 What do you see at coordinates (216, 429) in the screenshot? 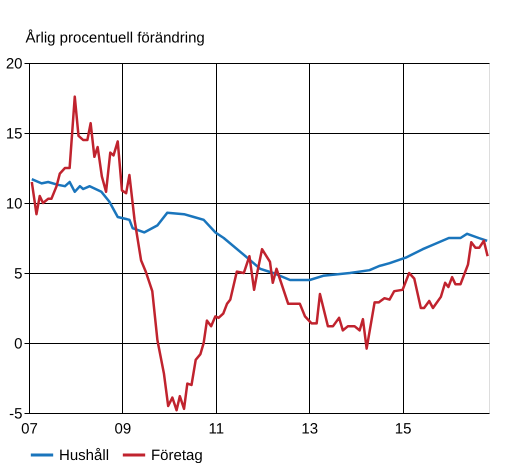
I see `x-tick-label: 11` at bounding box center [216, 429].